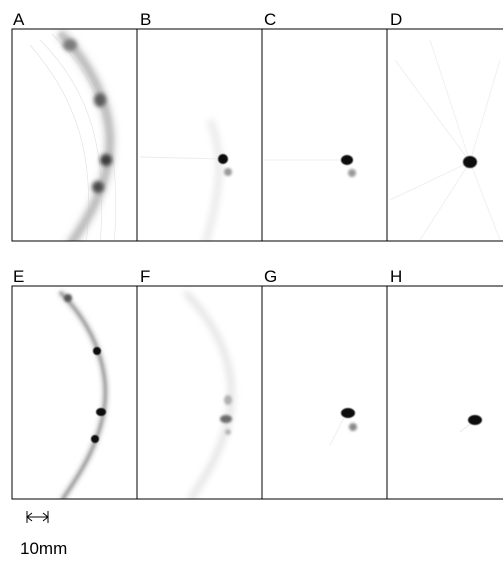 This screenshot has height=565, width=503. I want to click on panel-label-f: F, so click(145, 276).